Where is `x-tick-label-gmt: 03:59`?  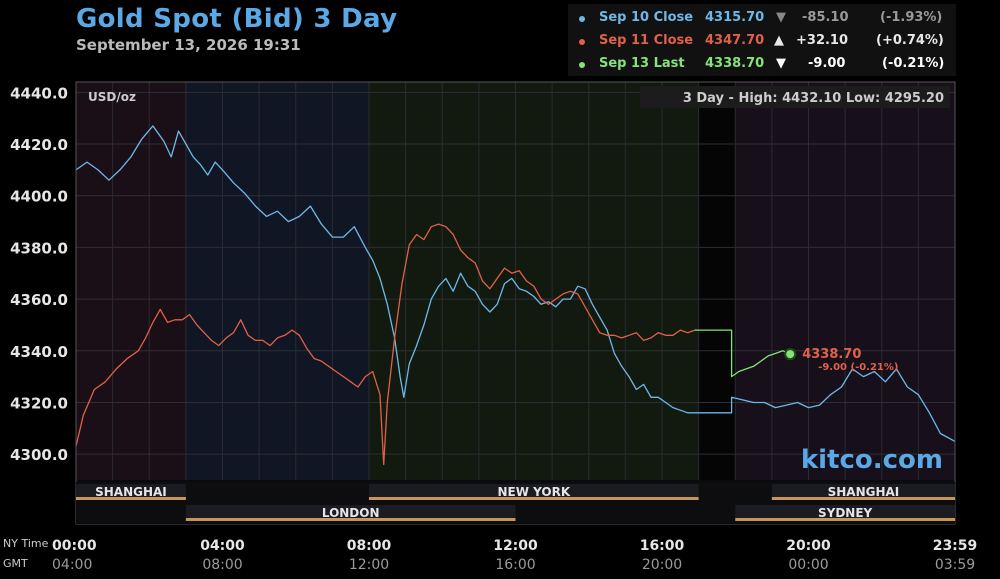 x-tick-label-gmt: 03:59 is located at coordinates (955, 565).